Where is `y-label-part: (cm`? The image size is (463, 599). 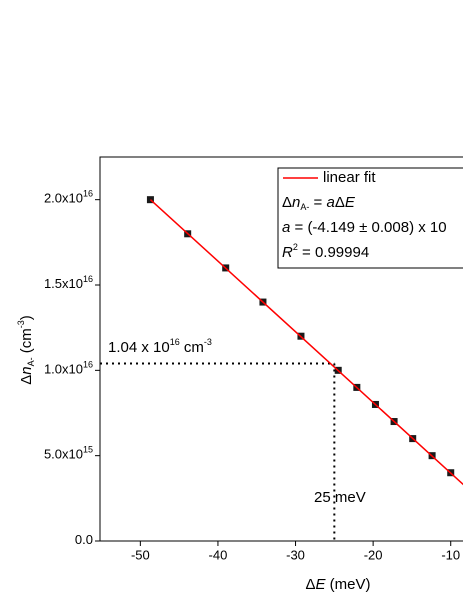
y-label-part: (cm is located at coordinates (26, 342).